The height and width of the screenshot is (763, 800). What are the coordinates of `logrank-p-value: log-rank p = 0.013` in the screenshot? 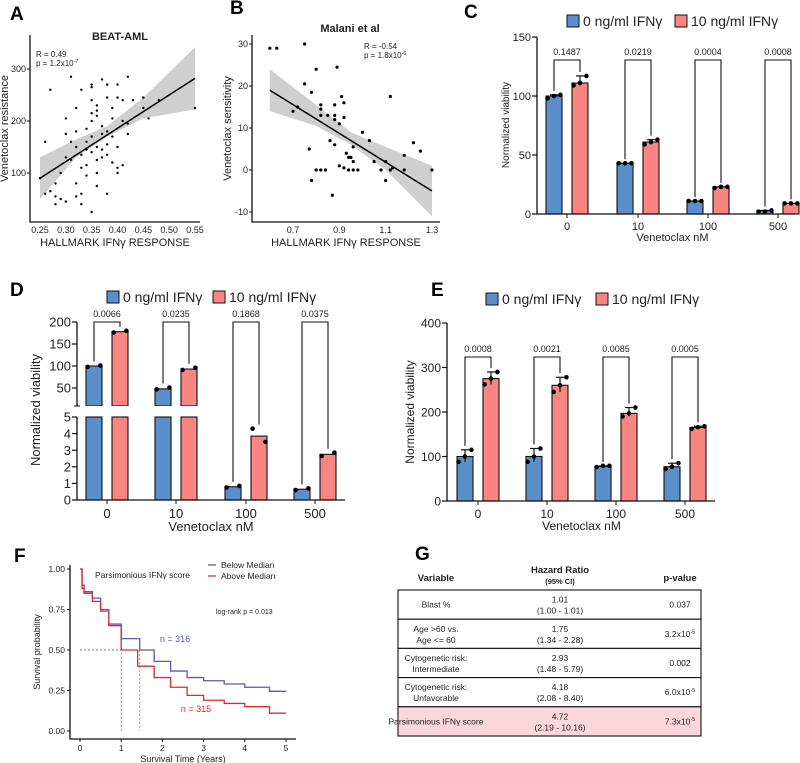 It's located at (244, 612).